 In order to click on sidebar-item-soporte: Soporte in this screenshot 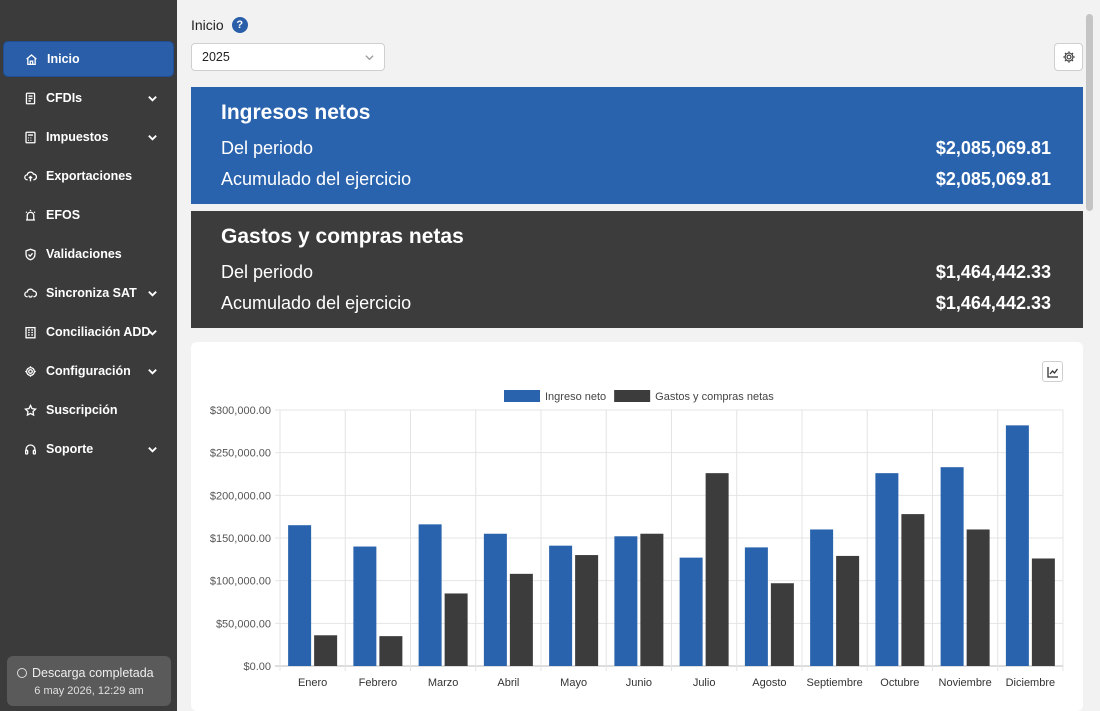, I will do `click(88, 449)`.